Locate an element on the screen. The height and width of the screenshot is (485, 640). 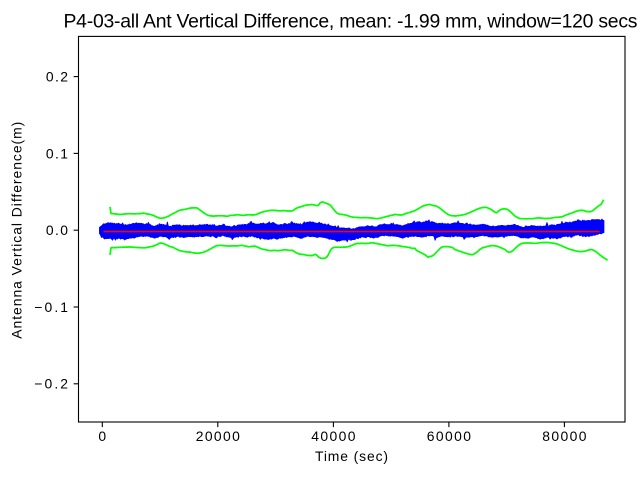
svg-text: Antenna Vertical Difference(m) is located at coordinates (17, 230).